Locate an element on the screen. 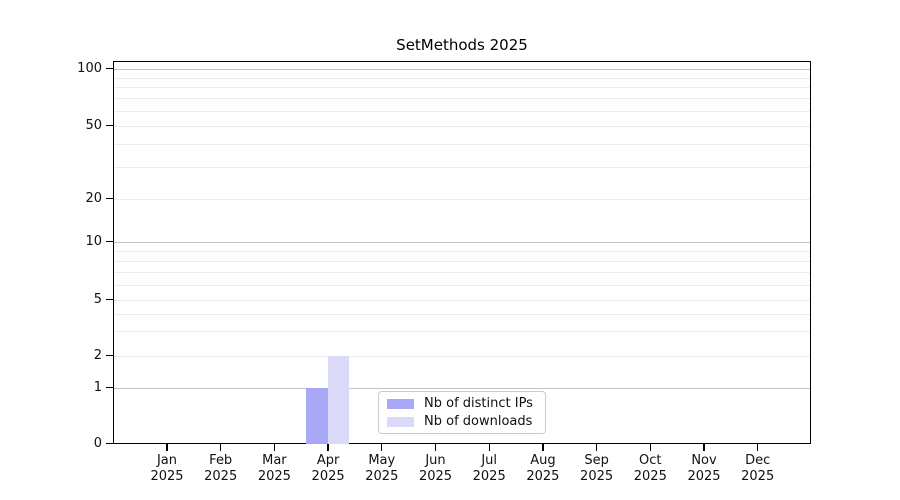 The height and width of the screenshot is (500, 900). bar-apr-downloads is located at coordinates (338, 399).